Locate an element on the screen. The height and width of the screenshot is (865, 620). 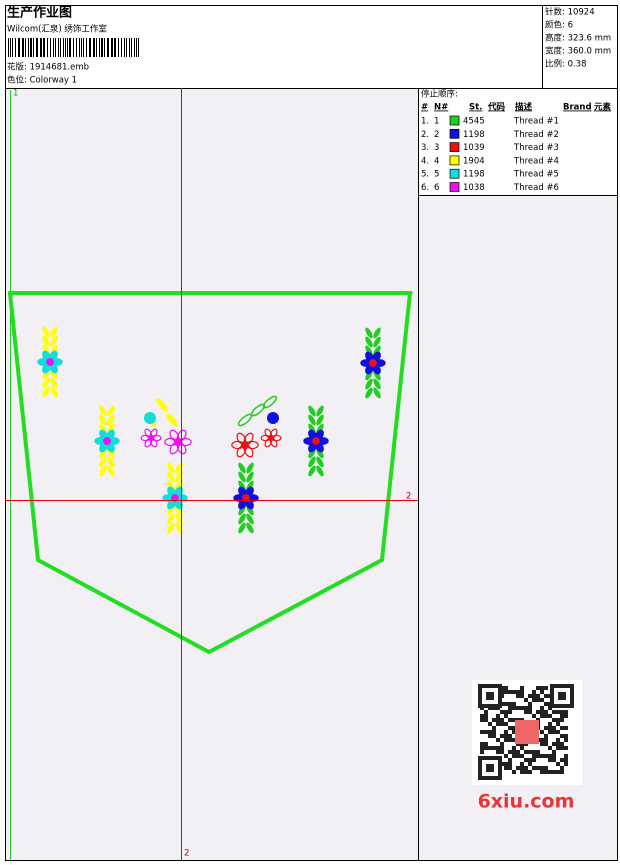
thread-desc: Thread #5 is located at coordinates (536, 175).